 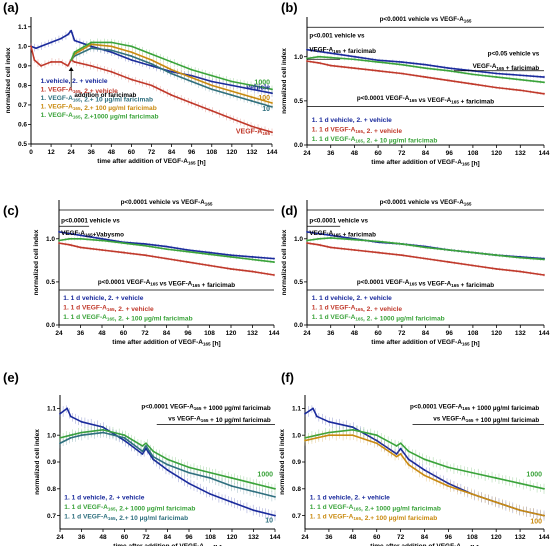 I want to click on end-label: 100, so click(x=264, y=98).